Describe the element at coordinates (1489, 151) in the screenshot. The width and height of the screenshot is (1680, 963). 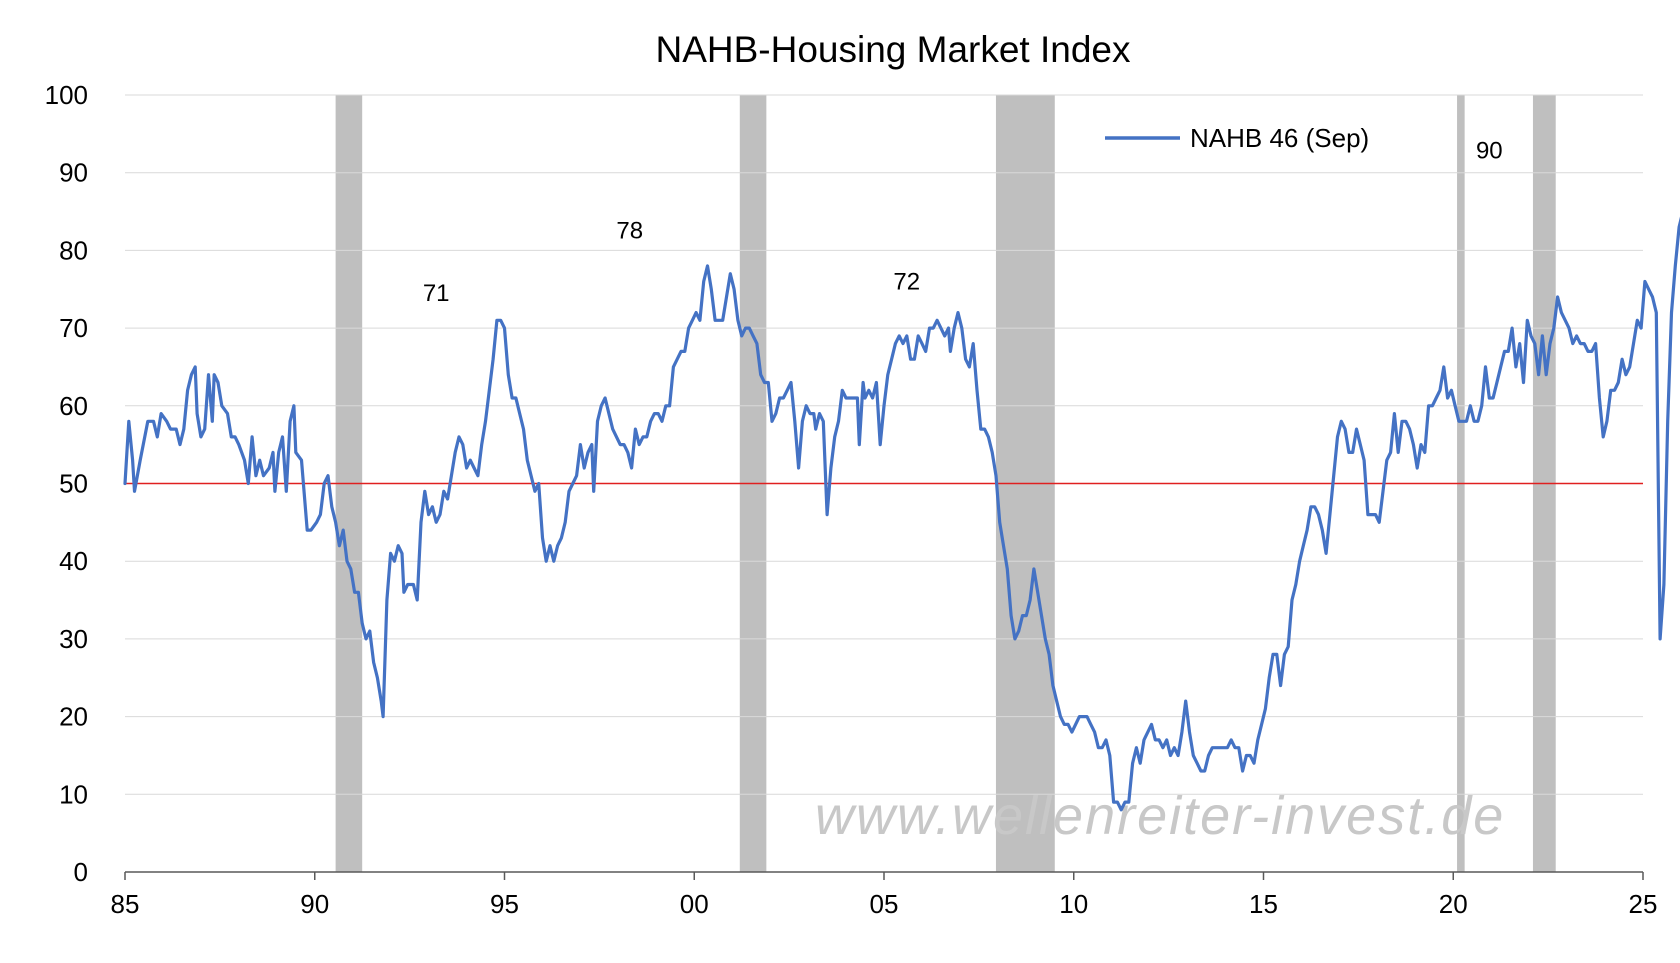
I see `peak-label: 90` at that location.